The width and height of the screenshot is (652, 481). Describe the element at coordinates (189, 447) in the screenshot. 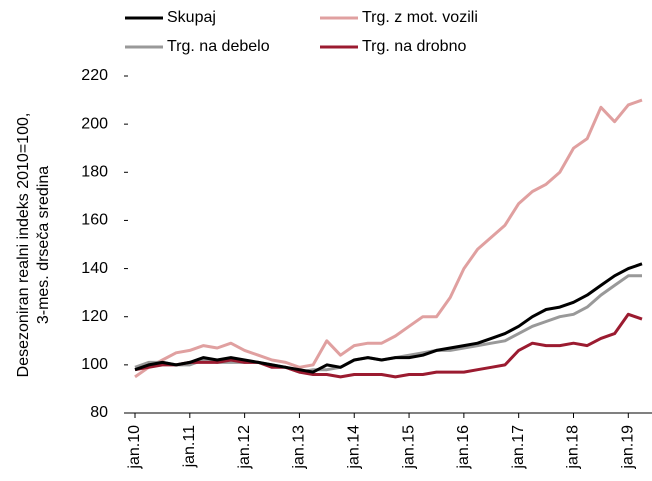

I see `x-tick-label: jan.11` at that location.